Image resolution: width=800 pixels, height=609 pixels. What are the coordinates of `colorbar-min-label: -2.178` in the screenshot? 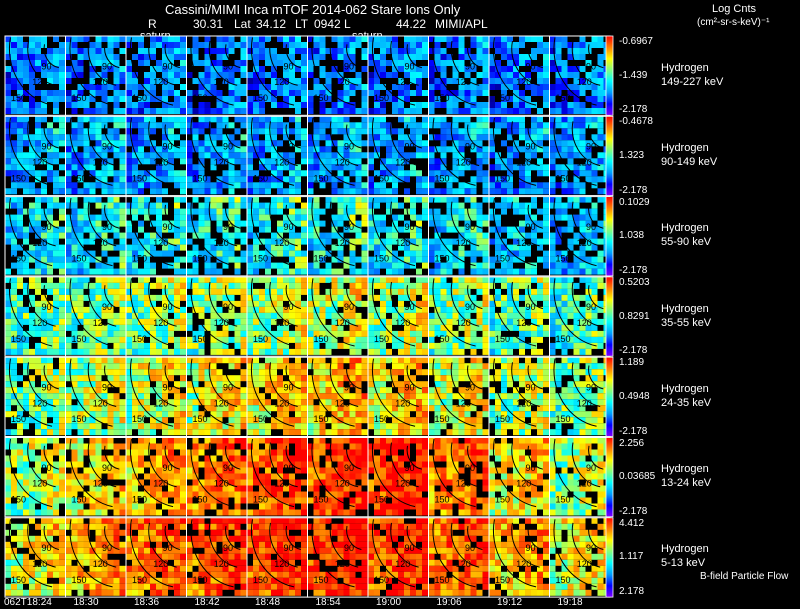 It's located at (633, 351).